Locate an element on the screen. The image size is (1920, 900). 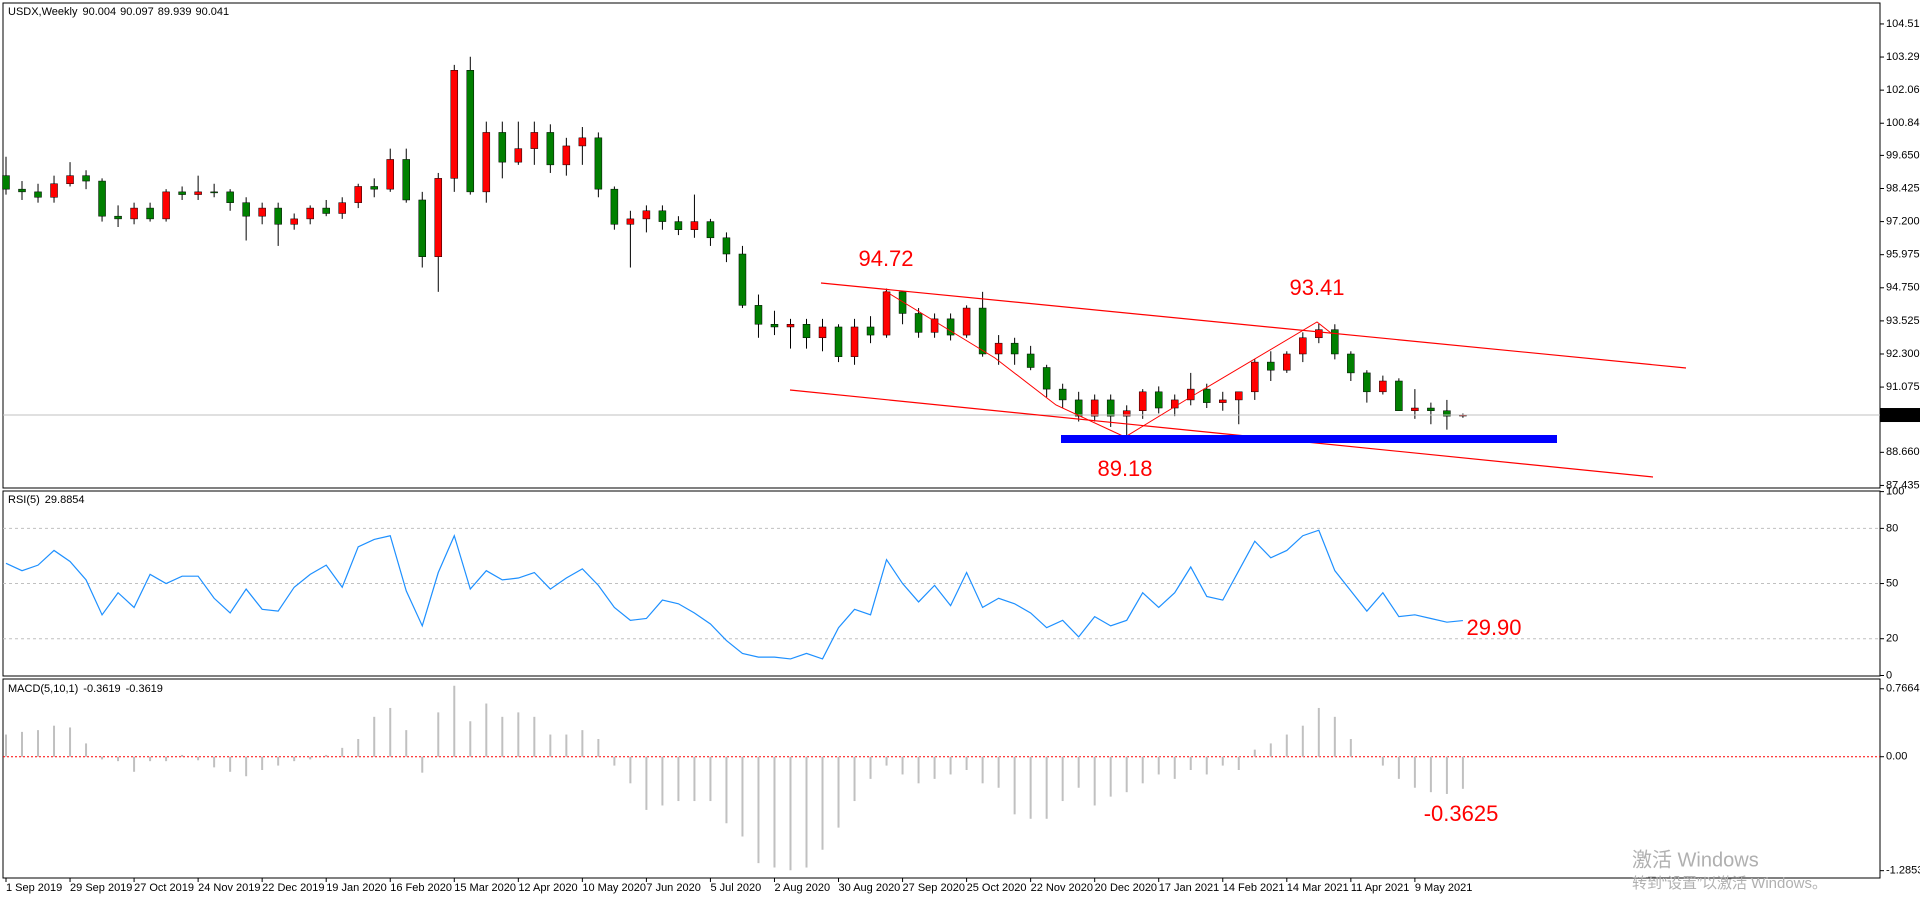
y-tick-label: 94.750 is located at coordinates (1903, 288).